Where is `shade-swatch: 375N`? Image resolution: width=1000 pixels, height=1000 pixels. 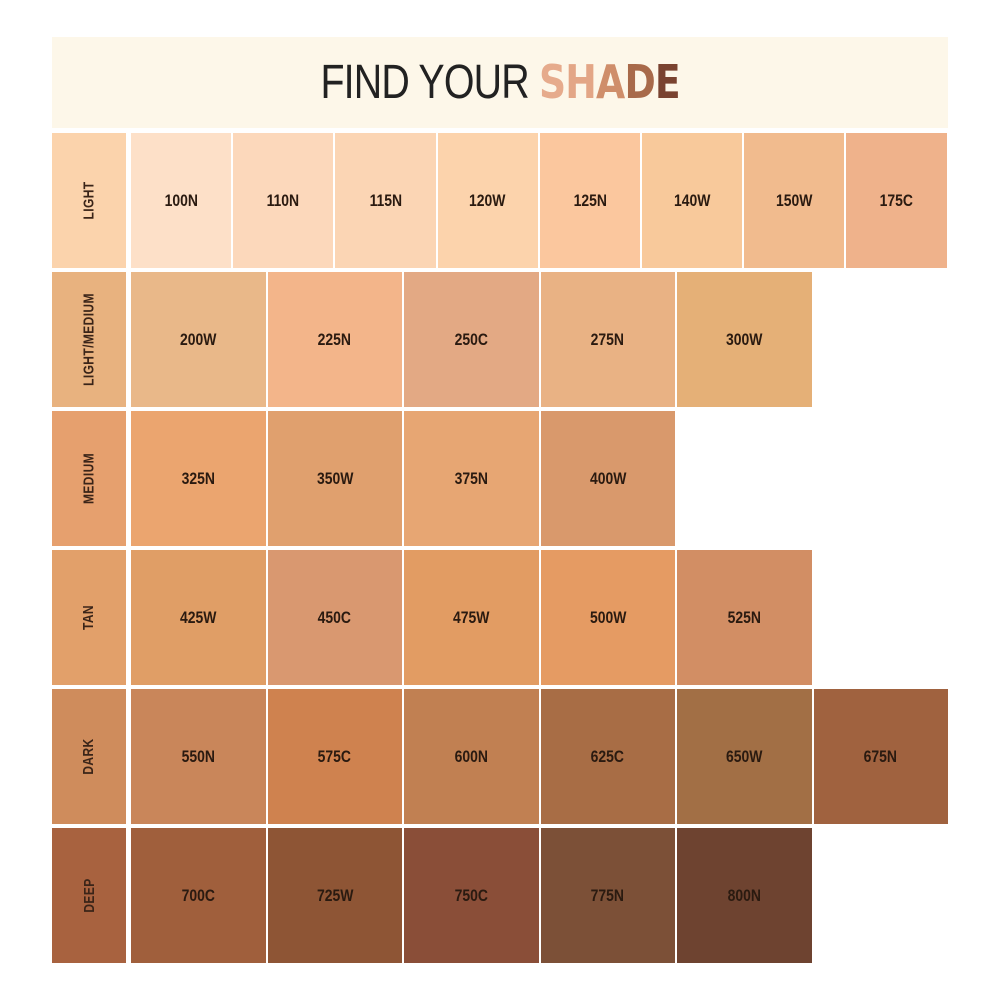
shade-swatch: 375N is located at coordinates (471, 478).